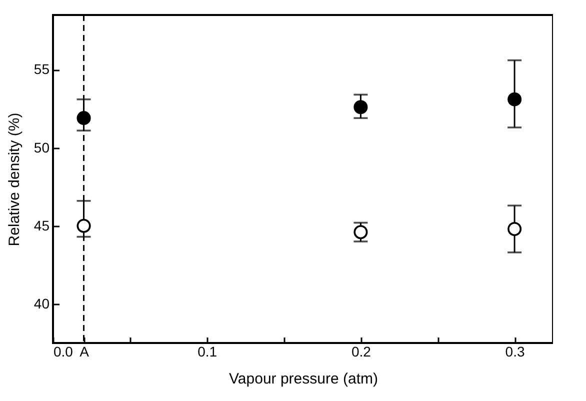 Image resolution: width=586 pixels, height=401 pixels. Describe the element at coordinates (42, 303) in the screenshot. I see `y-tick-label: 40` at that location.